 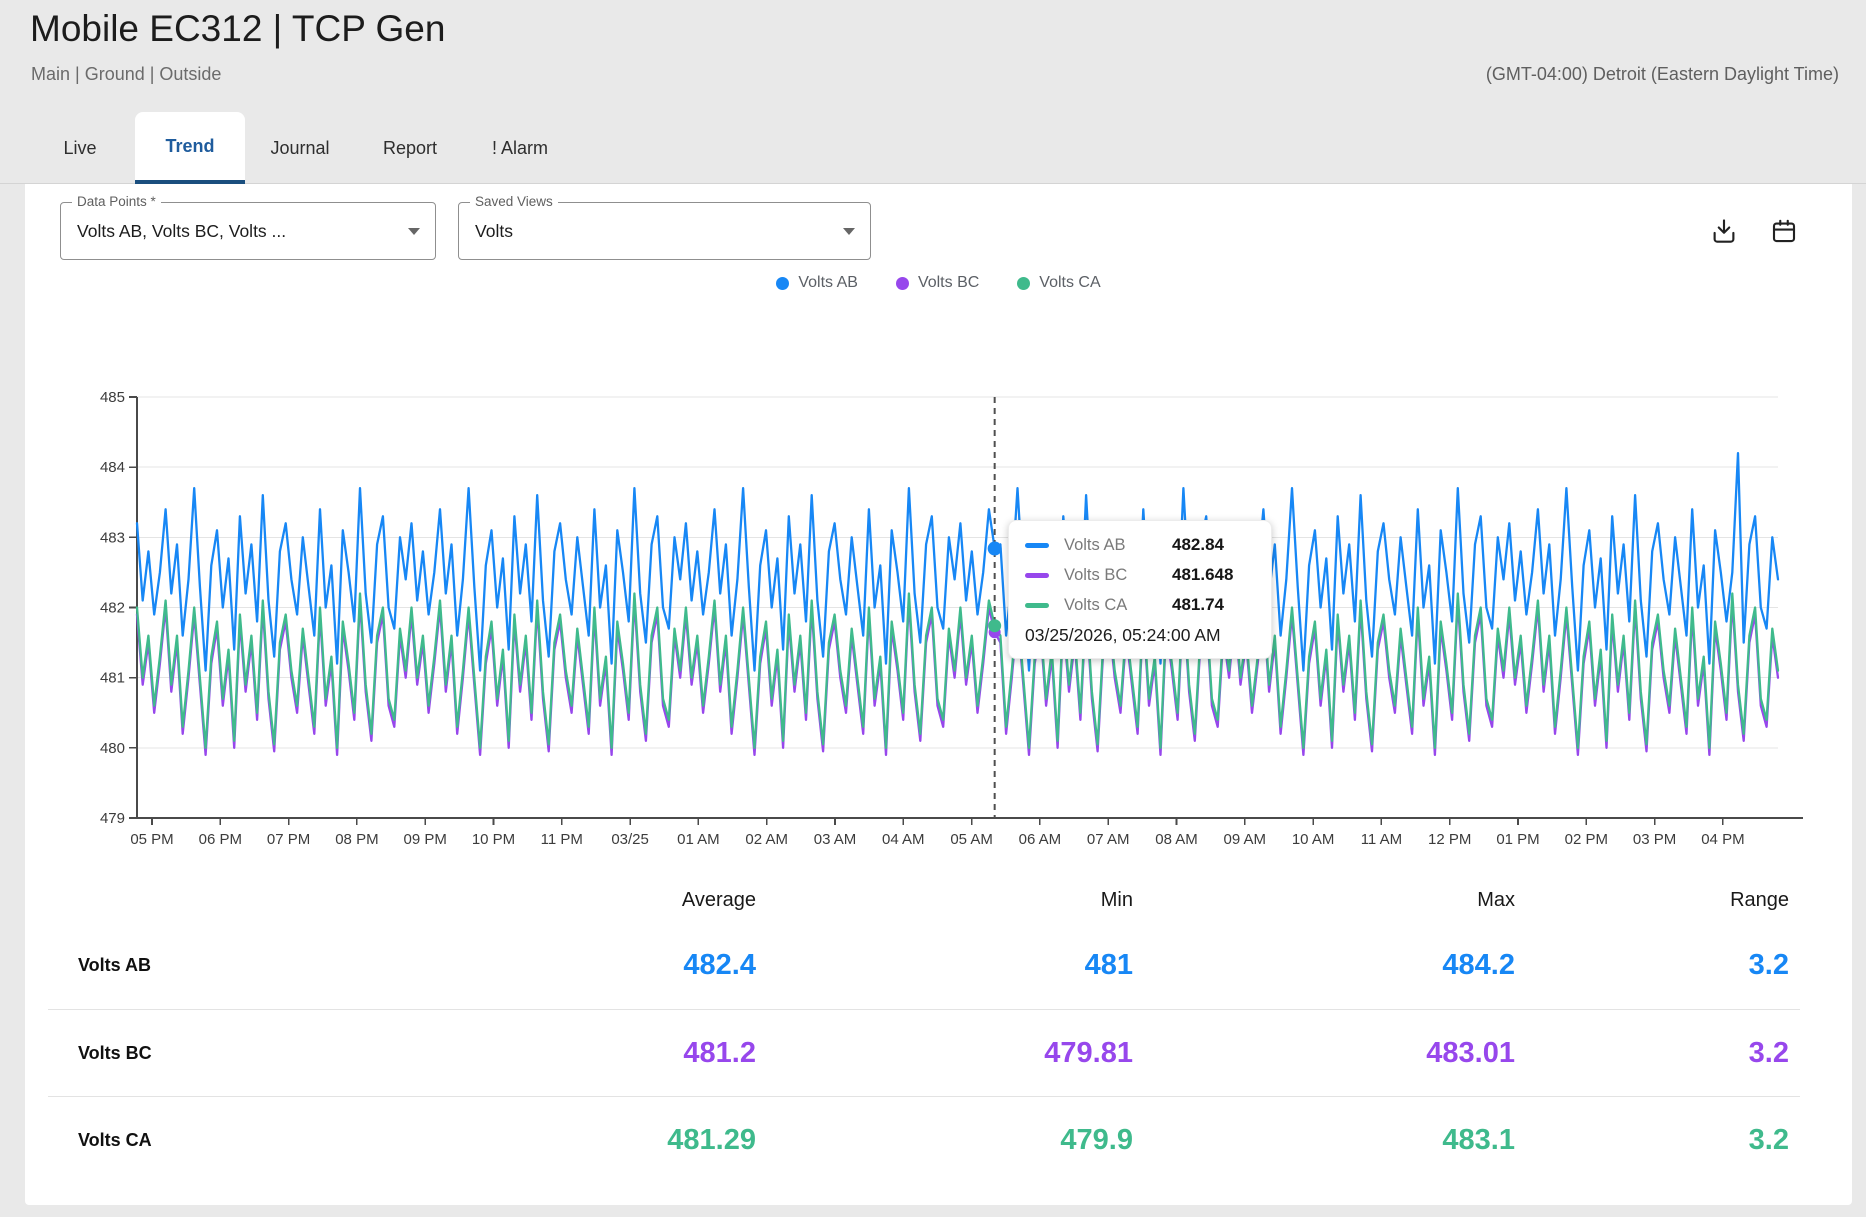 I want to click on x-axis-label: 11 PM, so click(x=562, y=839).